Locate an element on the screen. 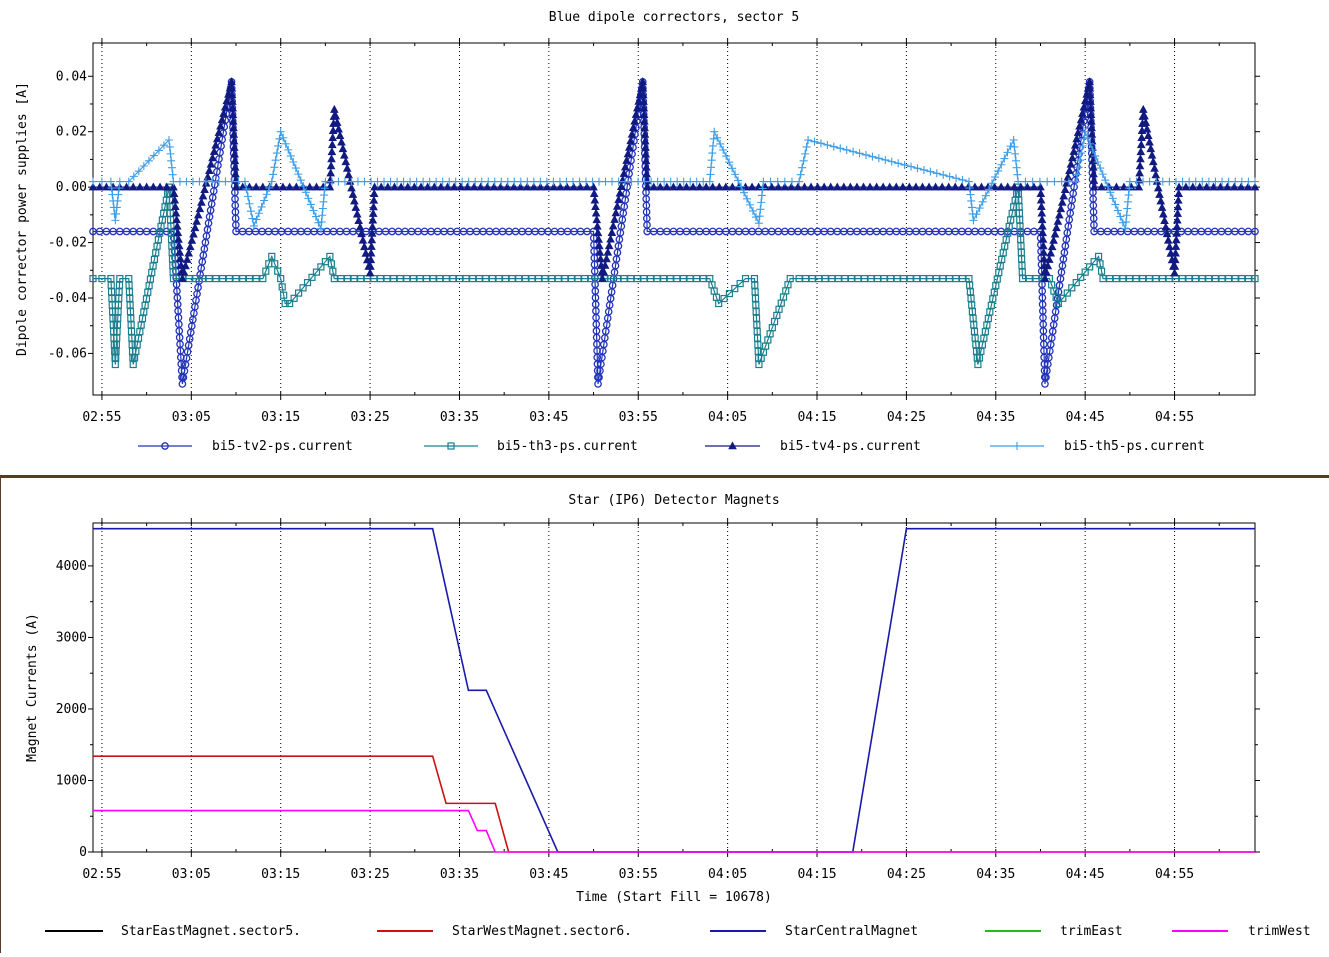 Image resolution: width=1329 pixels, height=957 pixels. x-tick-label: 04:05 is located at coordinates (727, 417).